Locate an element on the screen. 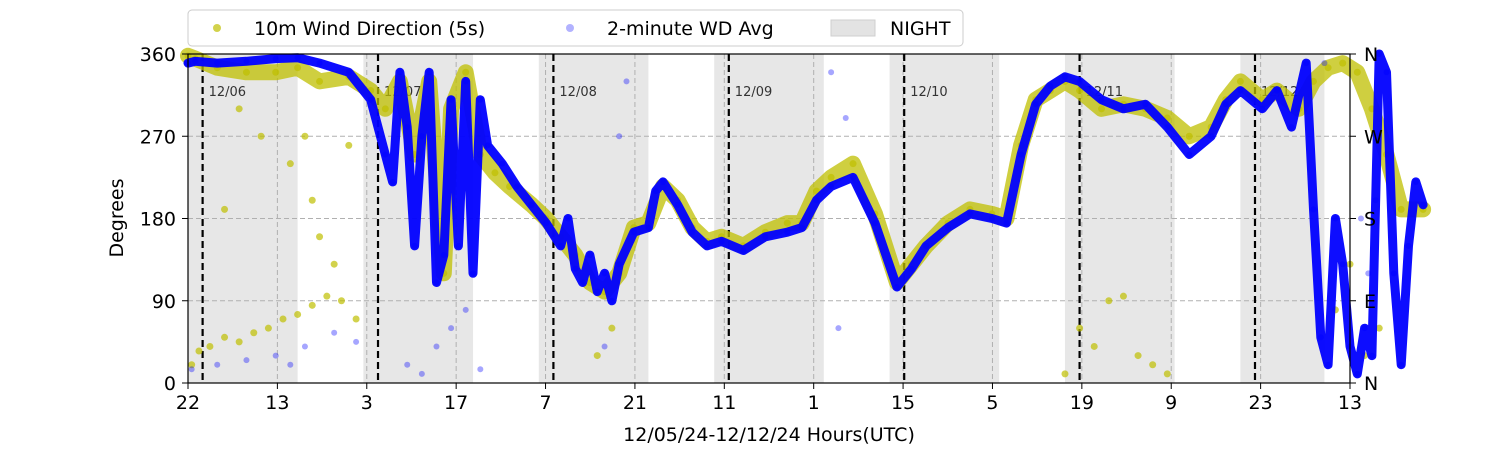  y2-tick-label: S is located at coordinates (1370, 220).